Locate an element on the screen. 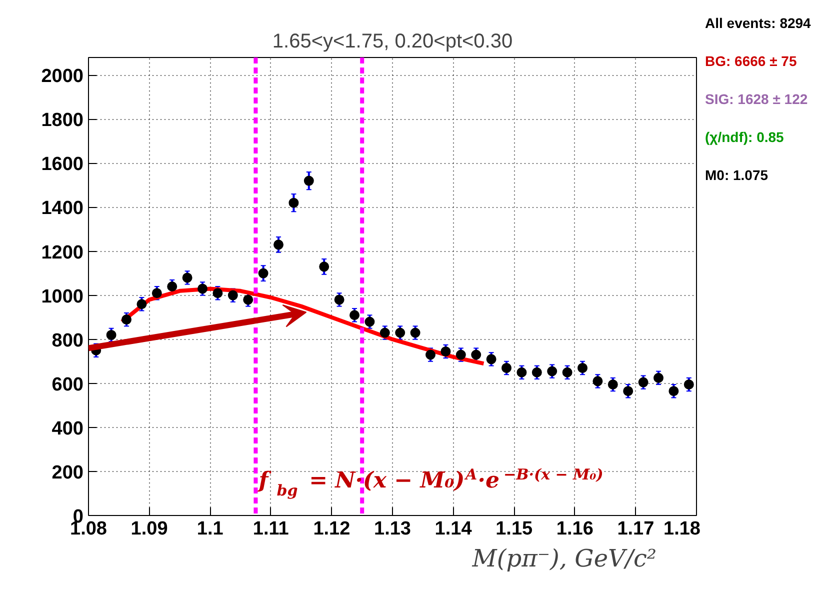 The image size is (827, 595). text: M0: 1.075 is located at coordinates (736, 175).